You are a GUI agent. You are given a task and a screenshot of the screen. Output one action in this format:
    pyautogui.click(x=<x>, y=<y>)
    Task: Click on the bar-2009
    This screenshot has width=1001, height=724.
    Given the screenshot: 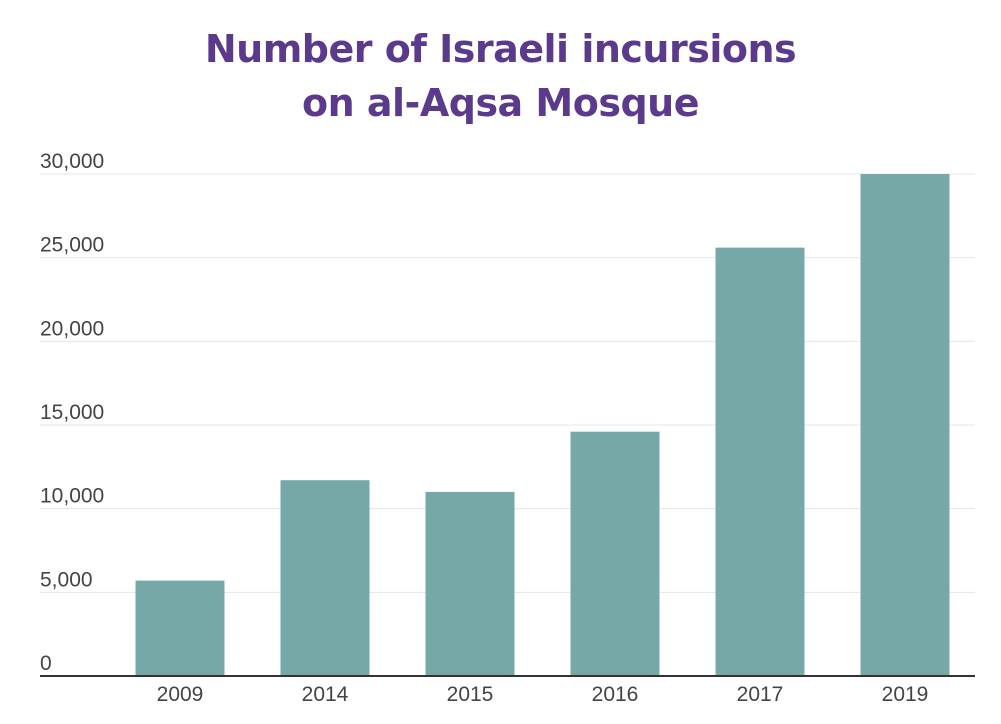 What is the action you would take?
    pyautogui.click(x=180, y=628)
    